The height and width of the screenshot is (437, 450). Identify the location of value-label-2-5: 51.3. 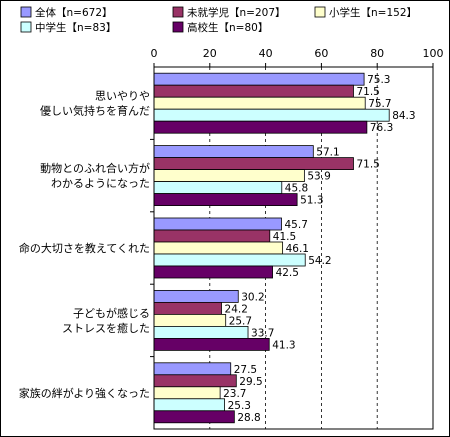
(311, 201).